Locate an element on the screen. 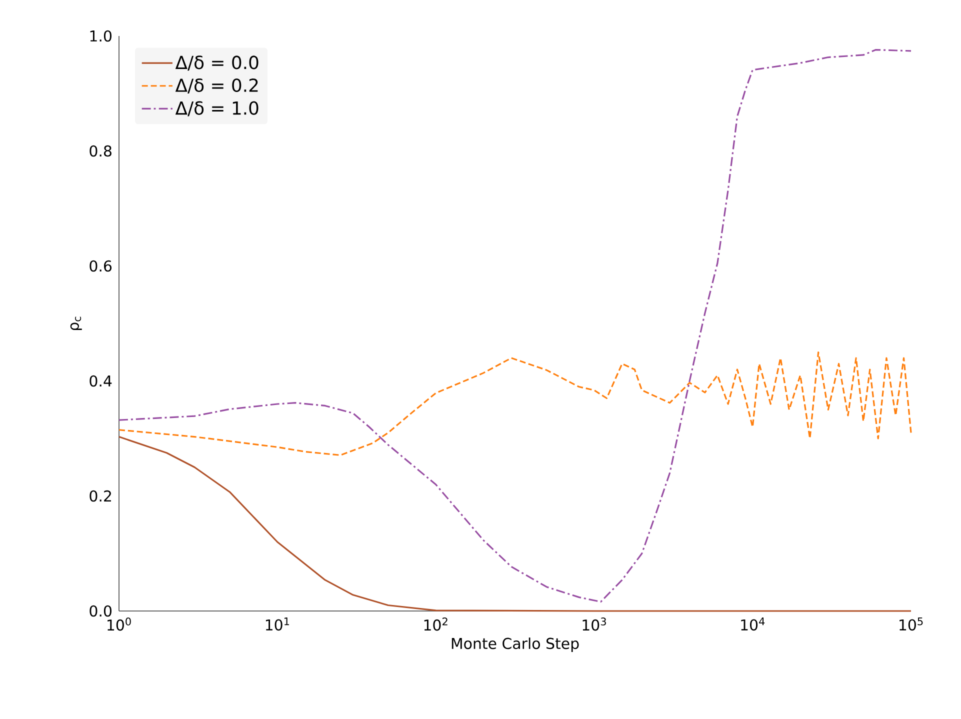 The height and width of the screenshot is (719, 961). legend-label: Δ/δ = 0.0 is located at coordinates (216, 63).